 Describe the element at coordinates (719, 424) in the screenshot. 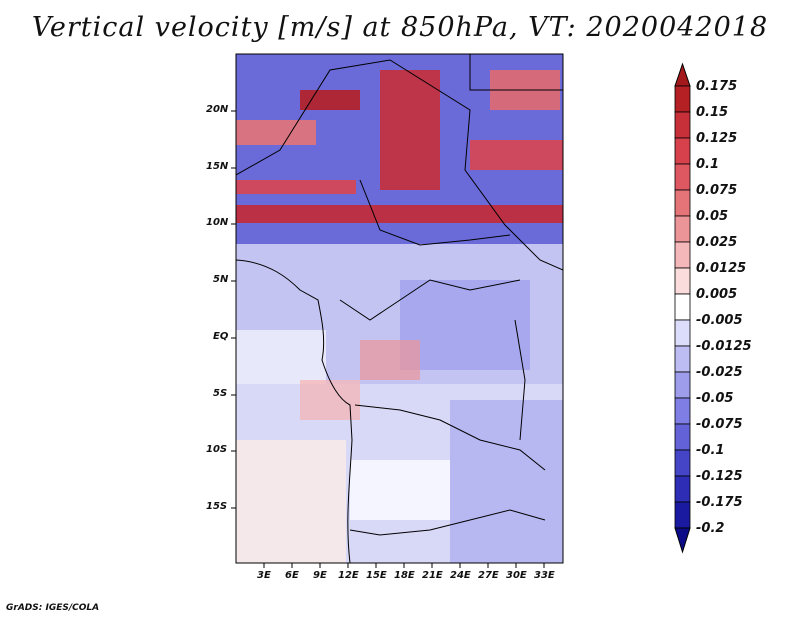

I see `colorbar-label: -0.075` at that location.